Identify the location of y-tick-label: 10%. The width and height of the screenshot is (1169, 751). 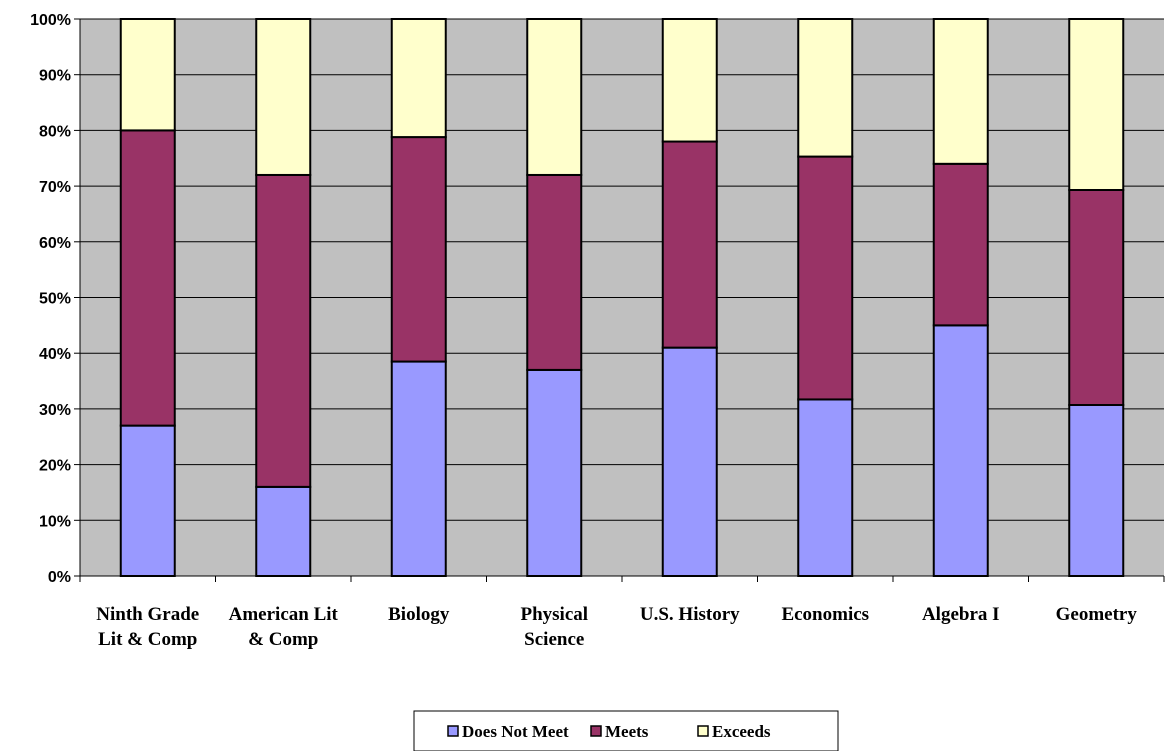
(55, 521).